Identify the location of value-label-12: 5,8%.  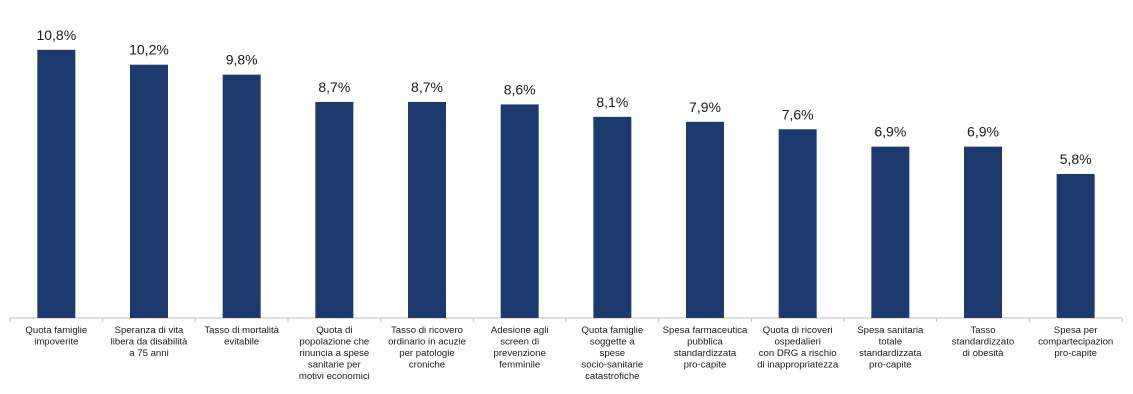
(1076, 159).